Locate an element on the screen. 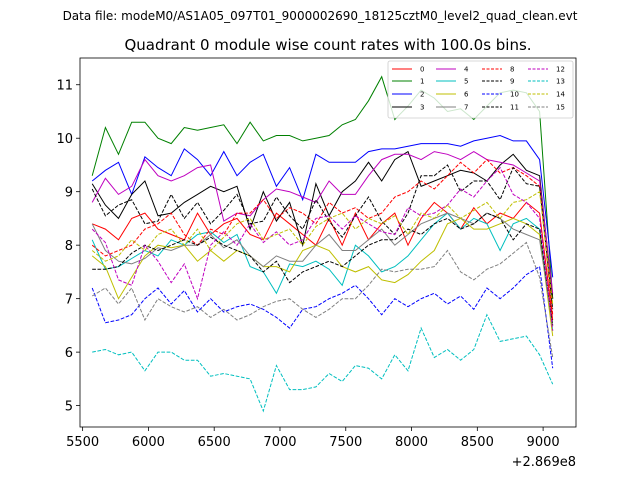 This screenshot has width=640, height=480. x-tick-label: 9000 is located at coordinates (543, 442).